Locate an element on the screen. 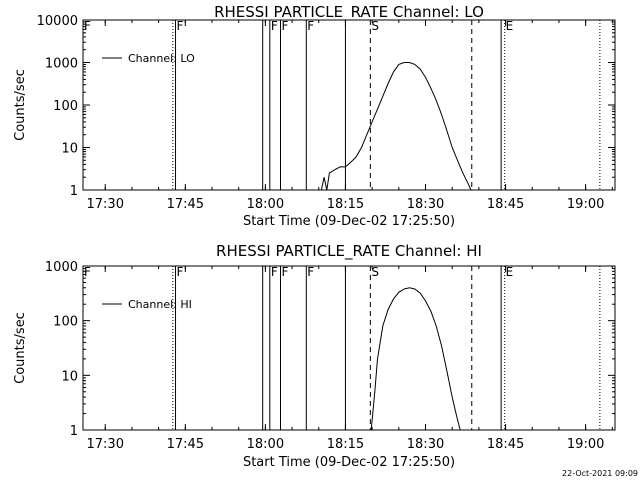  chart-title: RHESSI PARTICLE_RATE Channel: LO is located at coordinates (349, 12).